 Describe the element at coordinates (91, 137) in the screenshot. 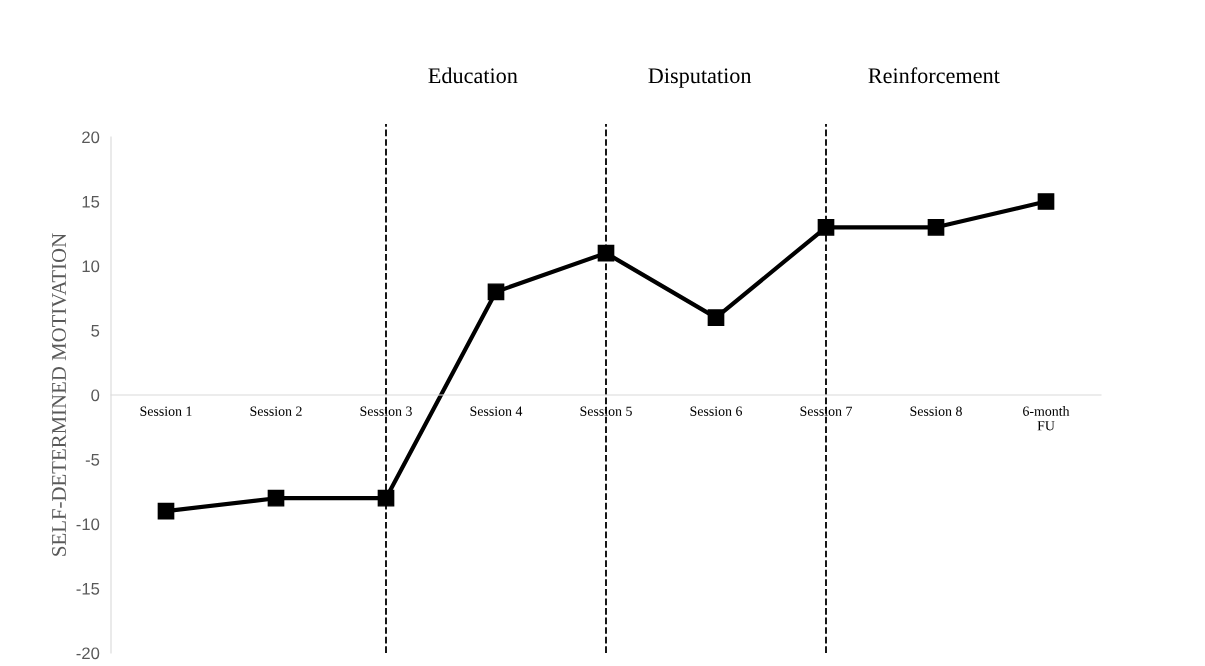

I see `y-tick-label: 20` at that location.